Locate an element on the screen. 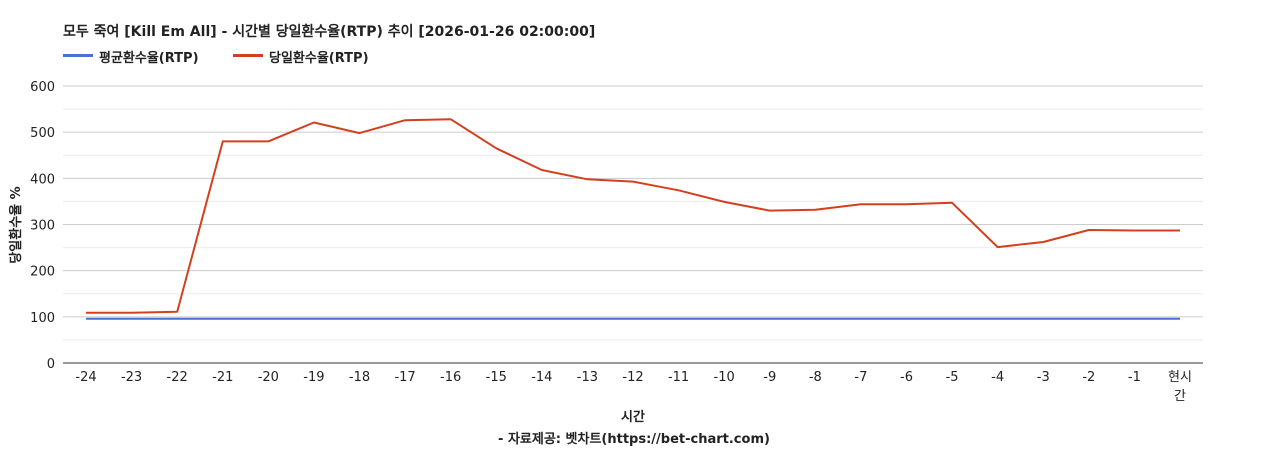 The image size is (1268, 450). x-tick-label: -19 is located at coordinates (313, 377).